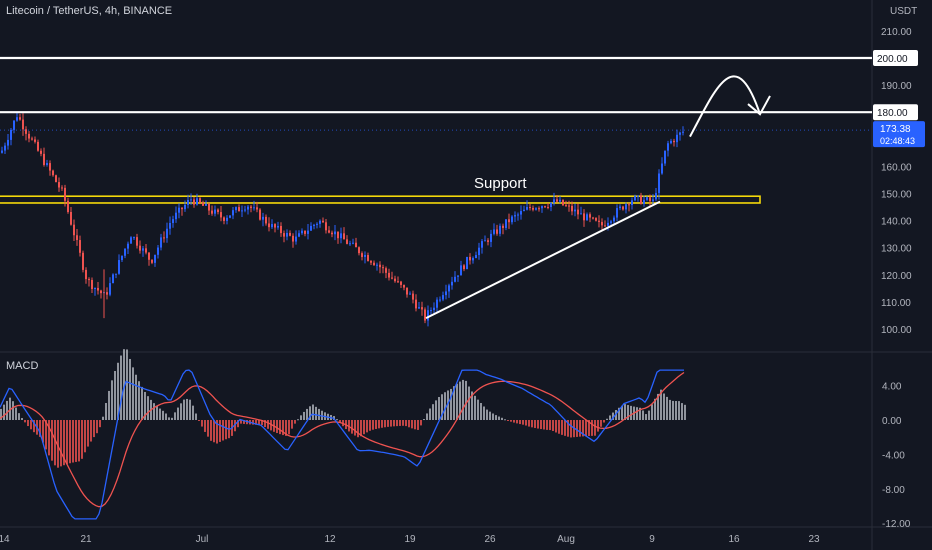 This screenshot has width=932, height=550. What do you see at coordinates (892, 421) in the screenshot?
I see `macd-tick-label: 0.00` at bounding box center [892, 421].